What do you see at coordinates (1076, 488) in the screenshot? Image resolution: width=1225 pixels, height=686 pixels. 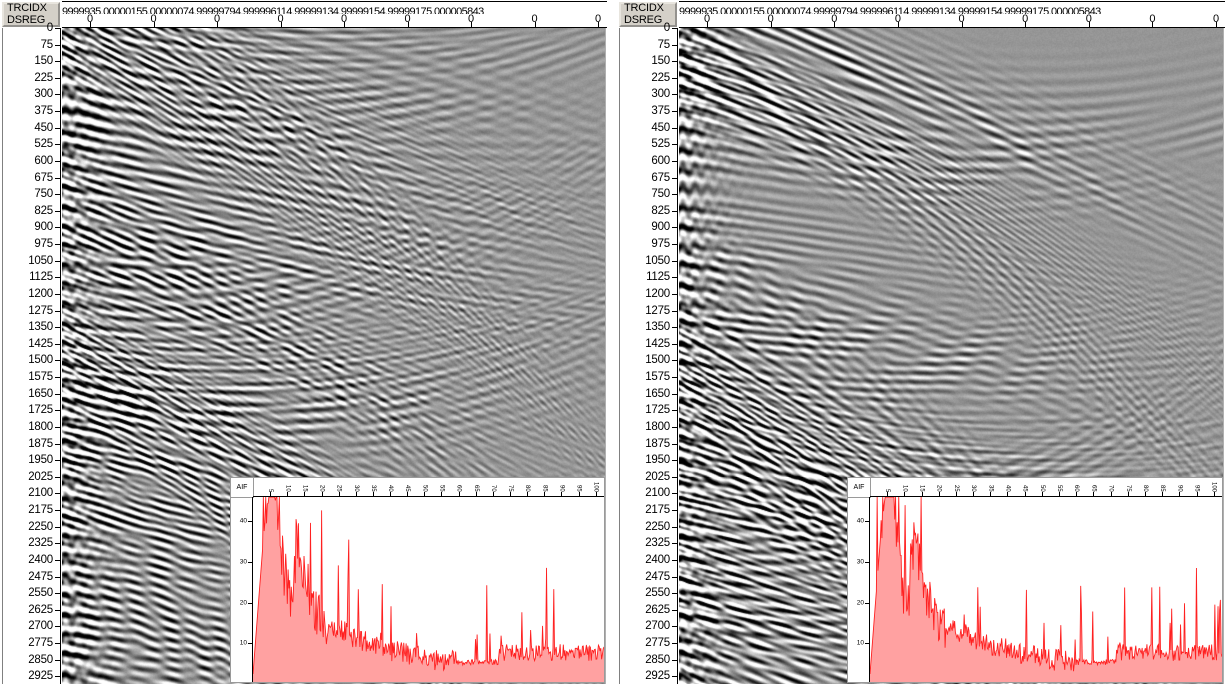 I see `aif-frequency-label: 60` at bounding box center [1076, 488].